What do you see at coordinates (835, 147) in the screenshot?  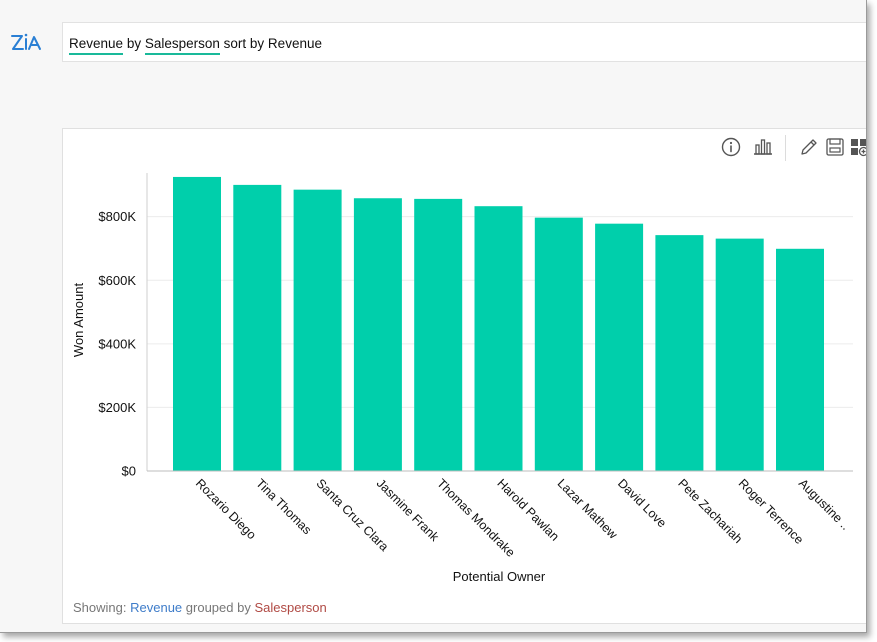 I see `save-icon` at bounding box center [835, 147].